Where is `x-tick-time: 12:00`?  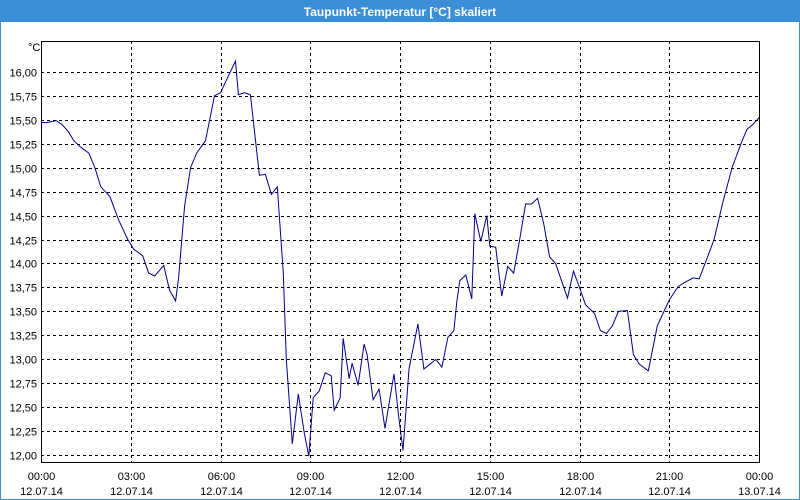
x-tick-time: 12:00 is located at coordinates (401, 477).